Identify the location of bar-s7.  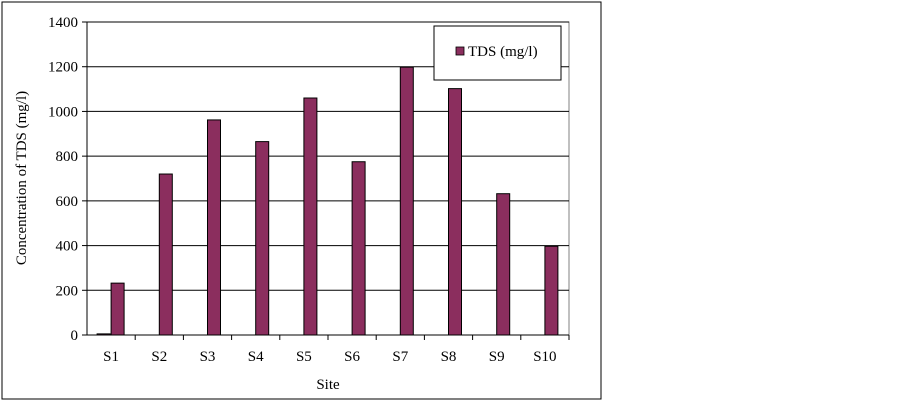
(406, 201).